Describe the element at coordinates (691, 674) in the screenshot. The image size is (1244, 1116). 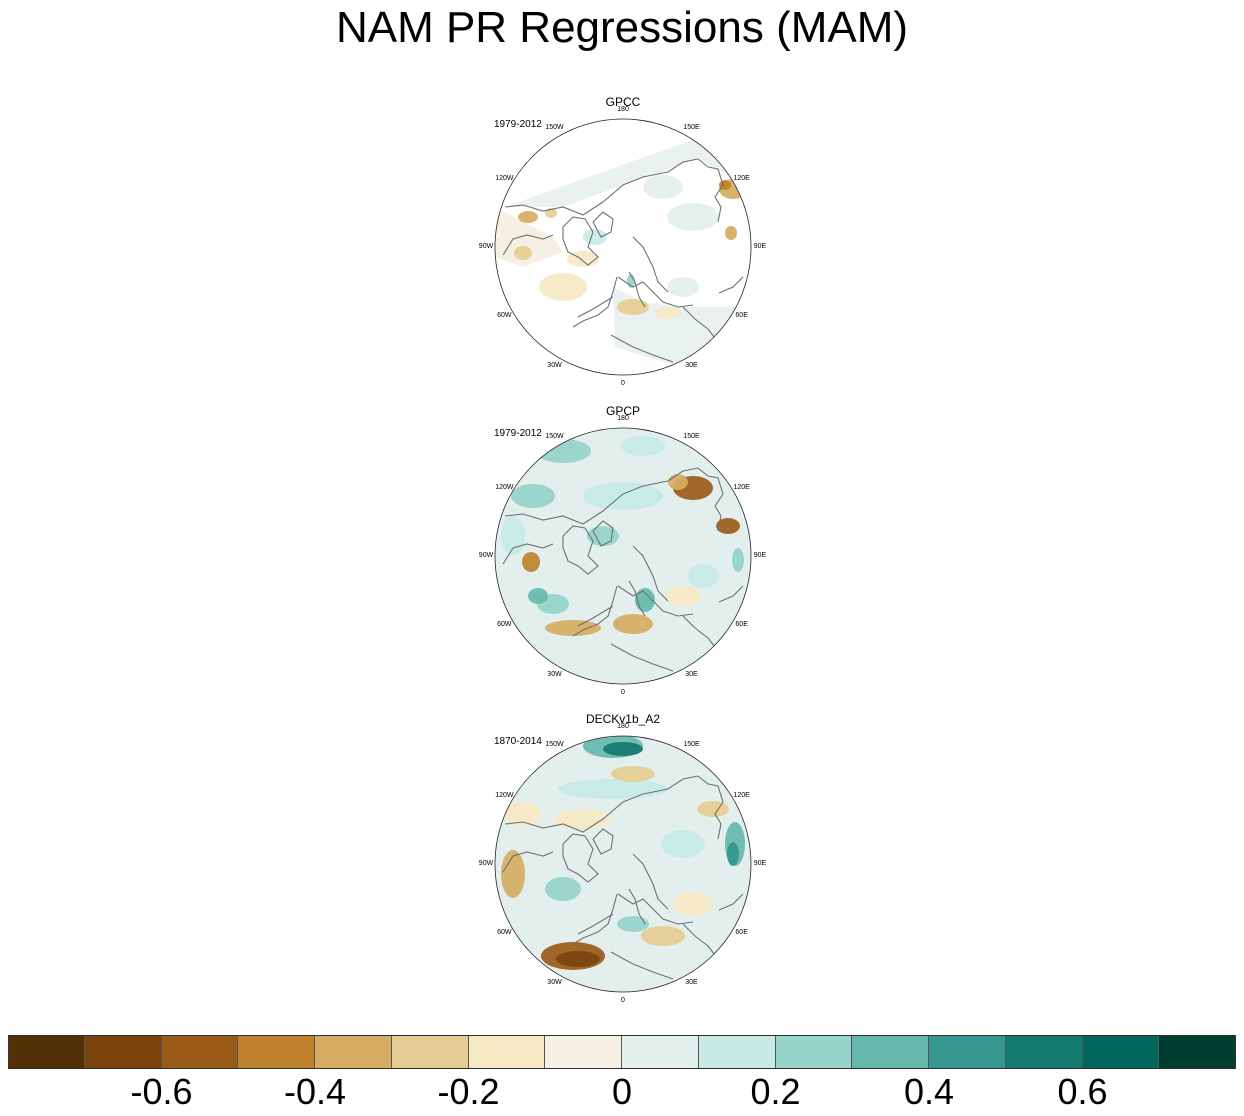
I see `longitude-label: 30E` at that location.